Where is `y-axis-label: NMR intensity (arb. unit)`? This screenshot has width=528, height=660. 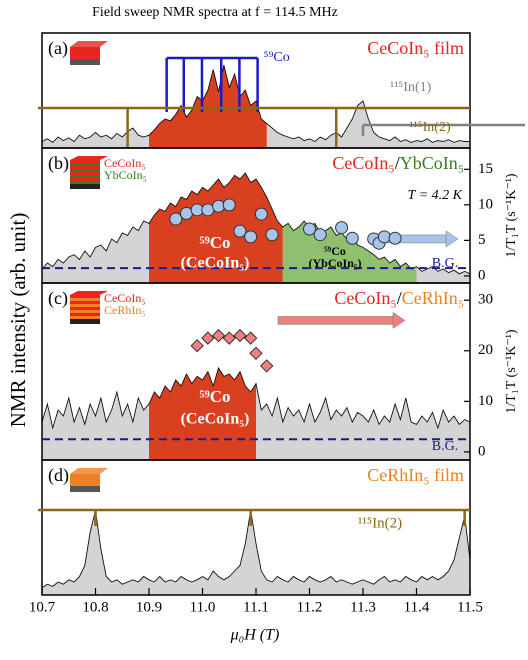
y-axis-label: NMR intensity (arb. unit) is located at coordinates (18, 320).